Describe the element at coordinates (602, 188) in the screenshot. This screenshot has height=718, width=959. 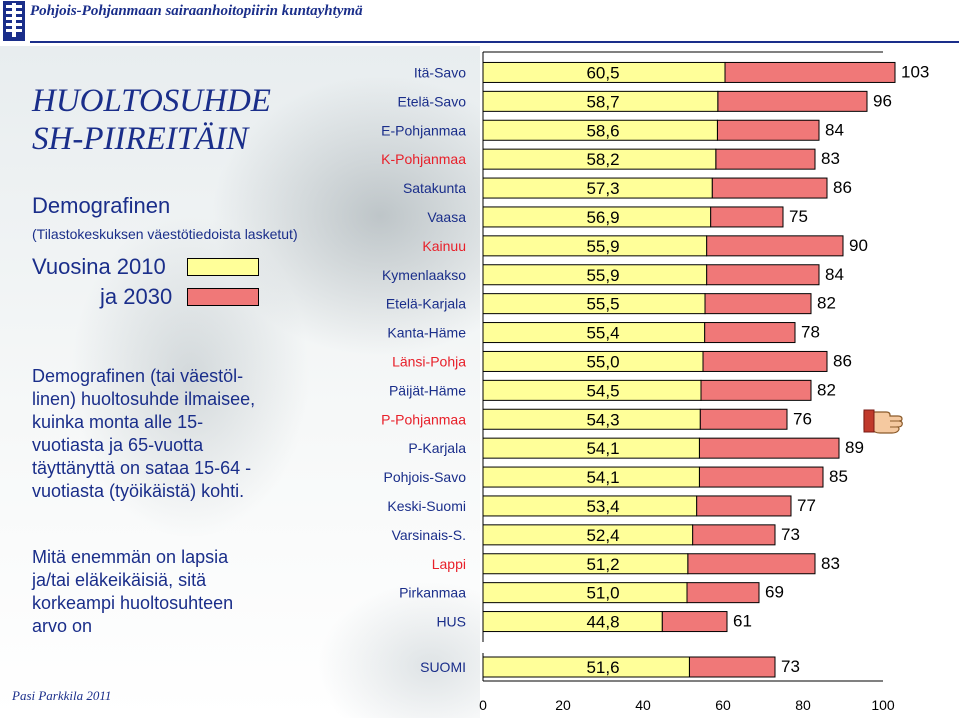
I see `data-label-2010: 57,3` at that location.